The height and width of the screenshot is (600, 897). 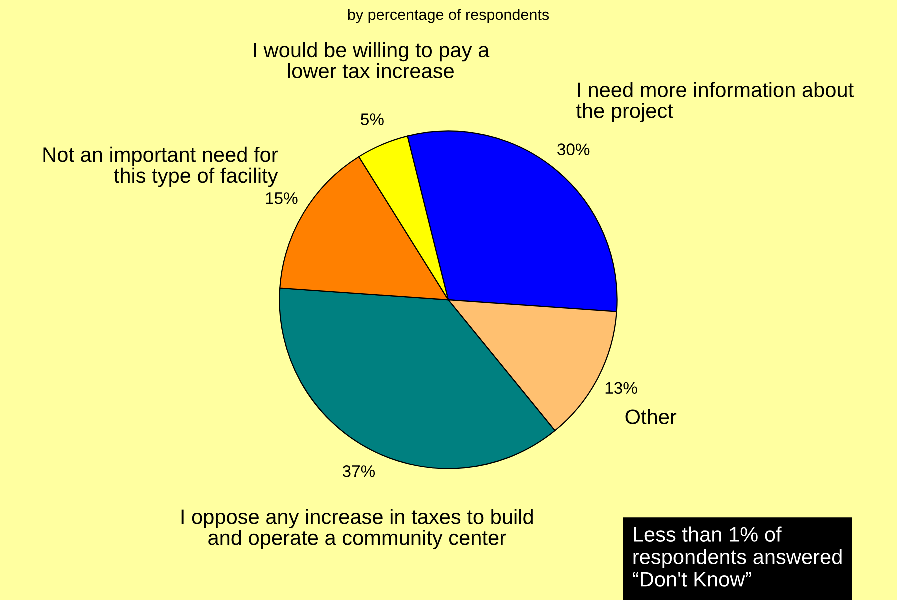 I want to click on chart-title: by percentage of respondents, so click(x=449, y=16).